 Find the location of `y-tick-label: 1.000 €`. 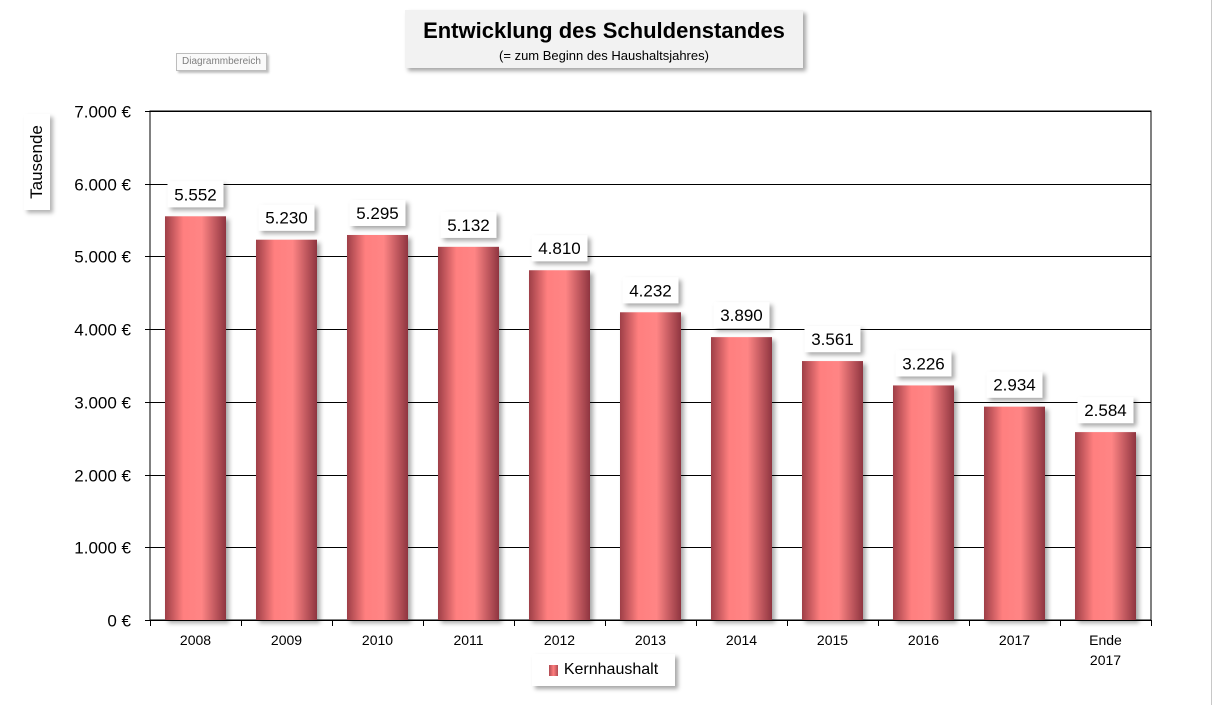

y-tick-label: 1.000 € is located at coordinates (102, 548).